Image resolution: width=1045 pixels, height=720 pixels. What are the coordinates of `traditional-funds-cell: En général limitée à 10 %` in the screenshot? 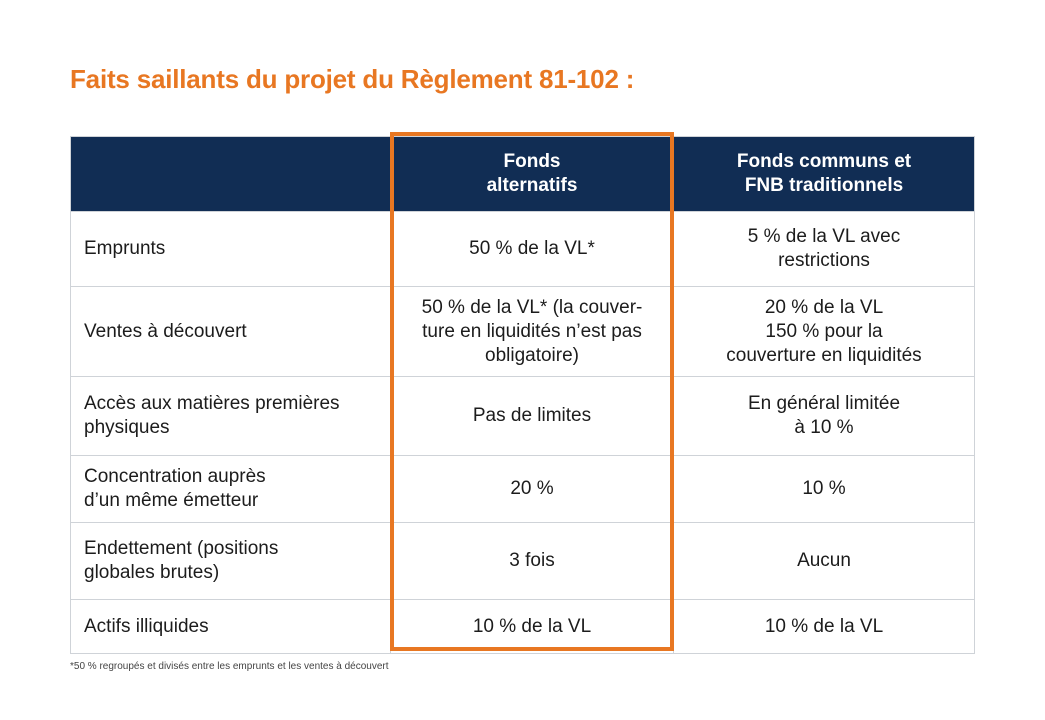 It's located at (824, 416).